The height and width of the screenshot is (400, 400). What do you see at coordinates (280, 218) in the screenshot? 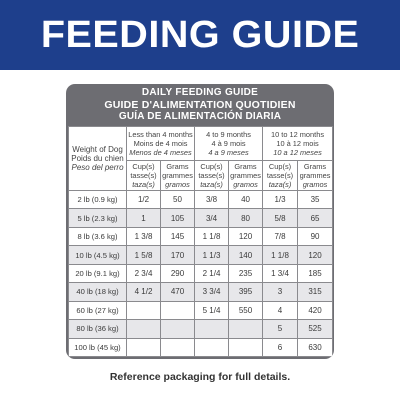
I see `cup-cell: 5/8` at bounding box center [280, 218].